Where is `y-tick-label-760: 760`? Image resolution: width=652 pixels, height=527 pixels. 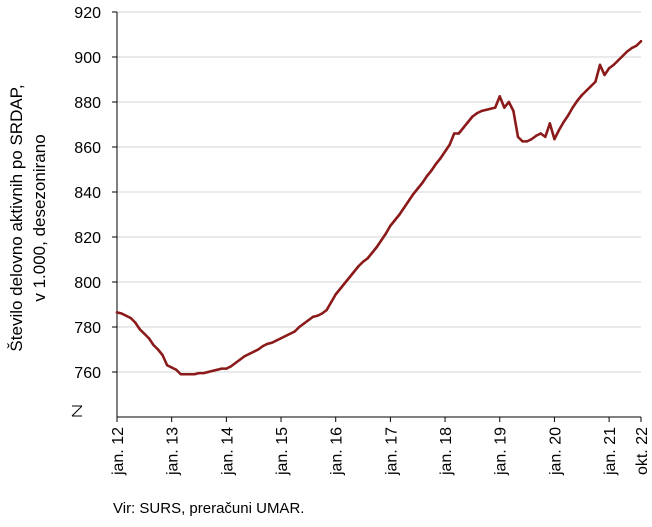
y-tick-label-760: 760 is located at coordinates (87, 373).